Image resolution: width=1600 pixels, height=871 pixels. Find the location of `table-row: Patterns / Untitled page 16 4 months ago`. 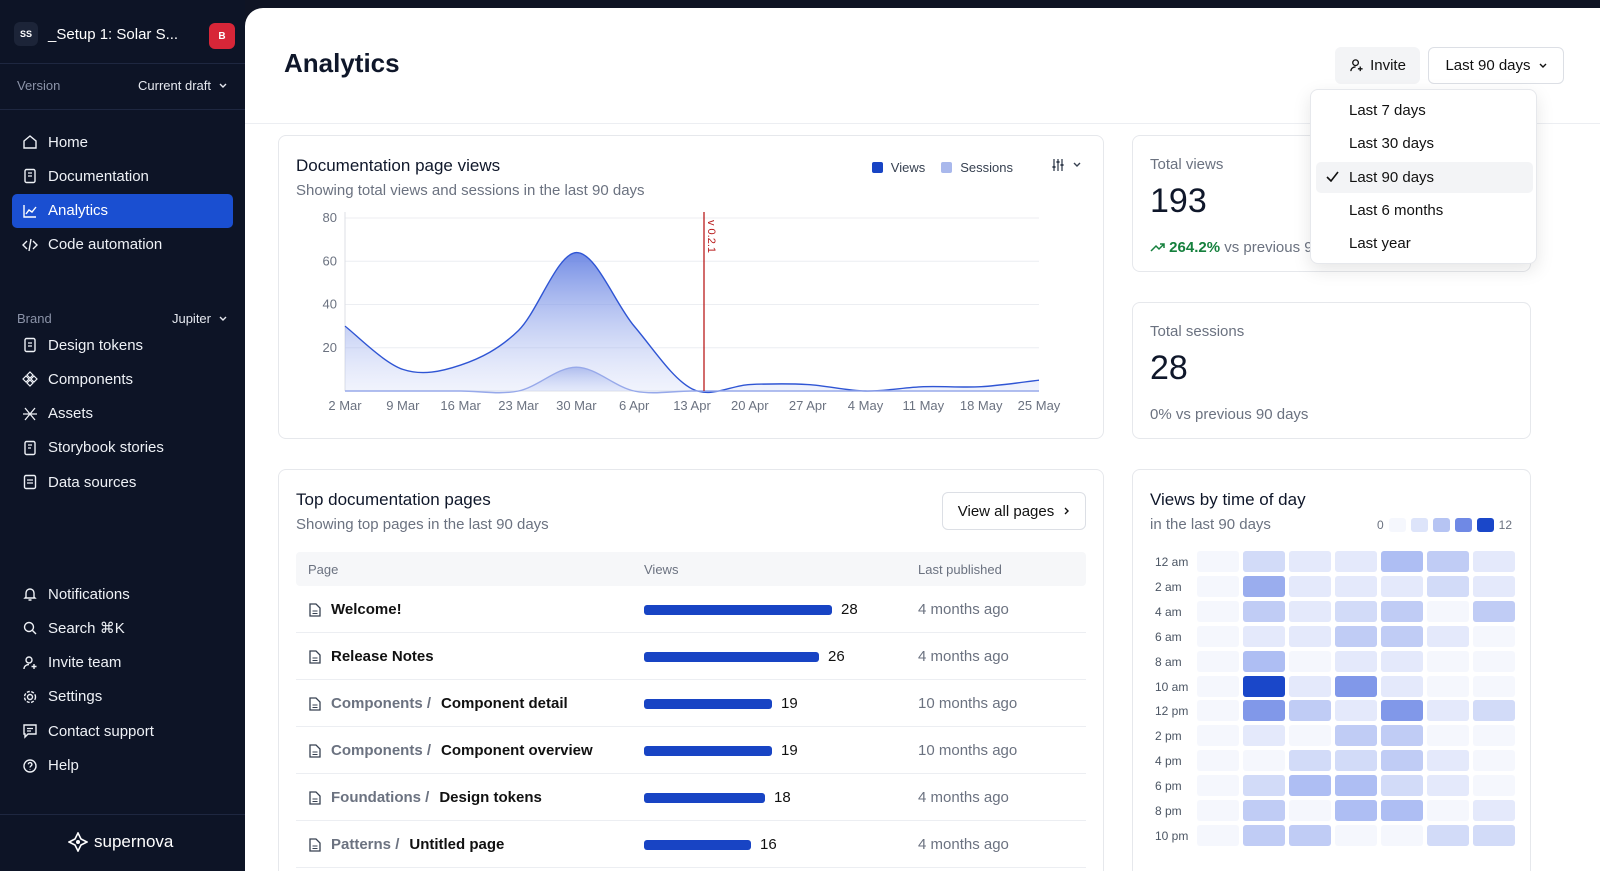

table-row: Patterns / Untitled page 16 4 months ago is located at coordinates (691, 844).